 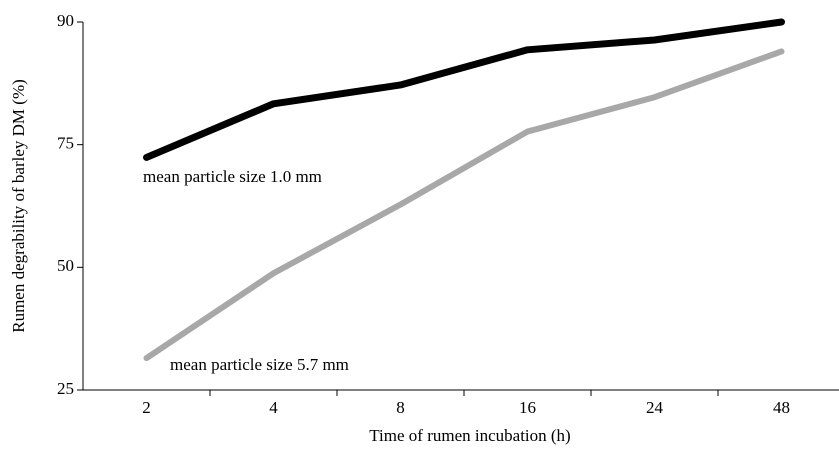 I want to click on y-tick-label: 75, so click(x=65, y=143).